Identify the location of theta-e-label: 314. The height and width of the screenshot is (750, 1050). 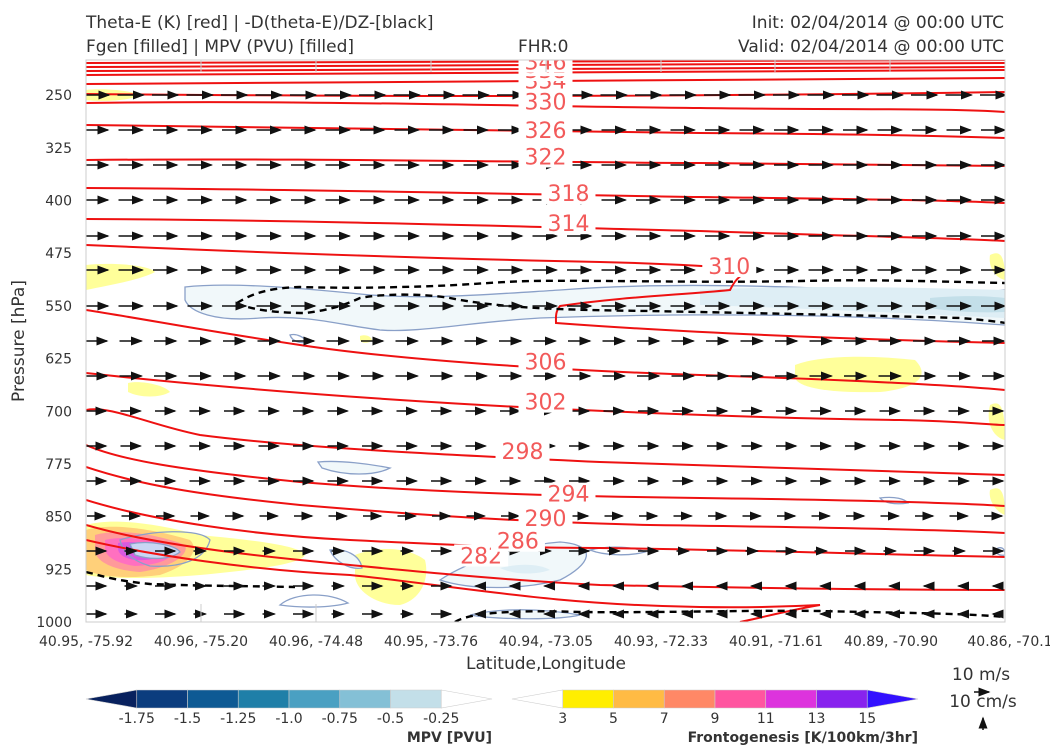
(568, 224).